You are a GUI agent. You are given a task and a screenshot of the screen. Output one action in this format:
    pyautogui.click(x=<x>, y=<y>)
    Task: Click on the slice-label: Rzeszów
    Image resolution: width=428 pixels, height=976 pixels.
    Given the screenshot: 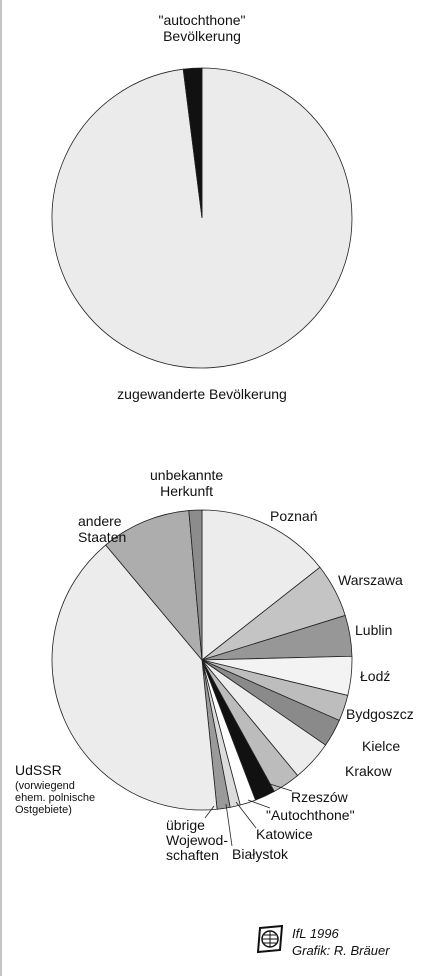 What is the action you would take?
    pyautogui.click(x=319, y=797)
    